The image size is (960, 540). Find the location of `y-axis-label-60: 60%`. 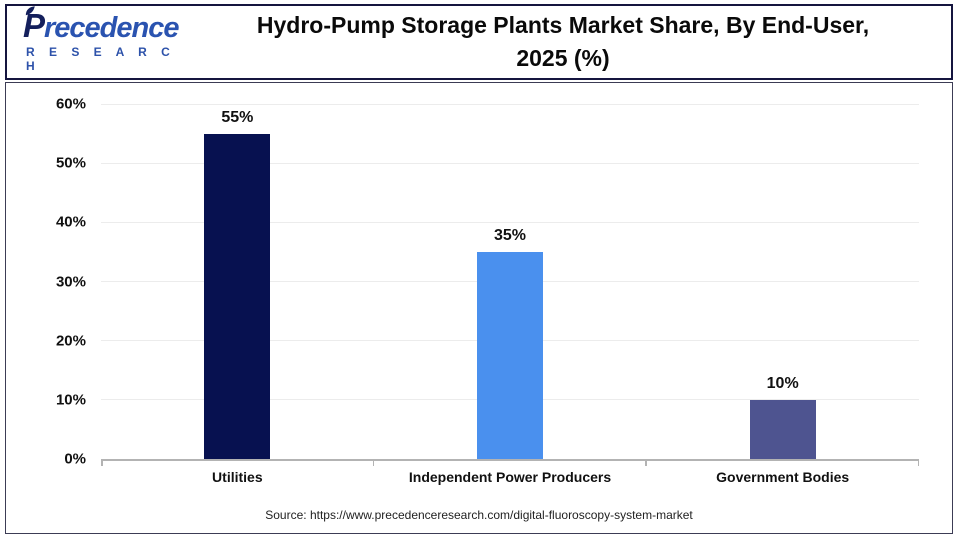

y-axis-label-60: 60% is located at coordinates (70, 104).